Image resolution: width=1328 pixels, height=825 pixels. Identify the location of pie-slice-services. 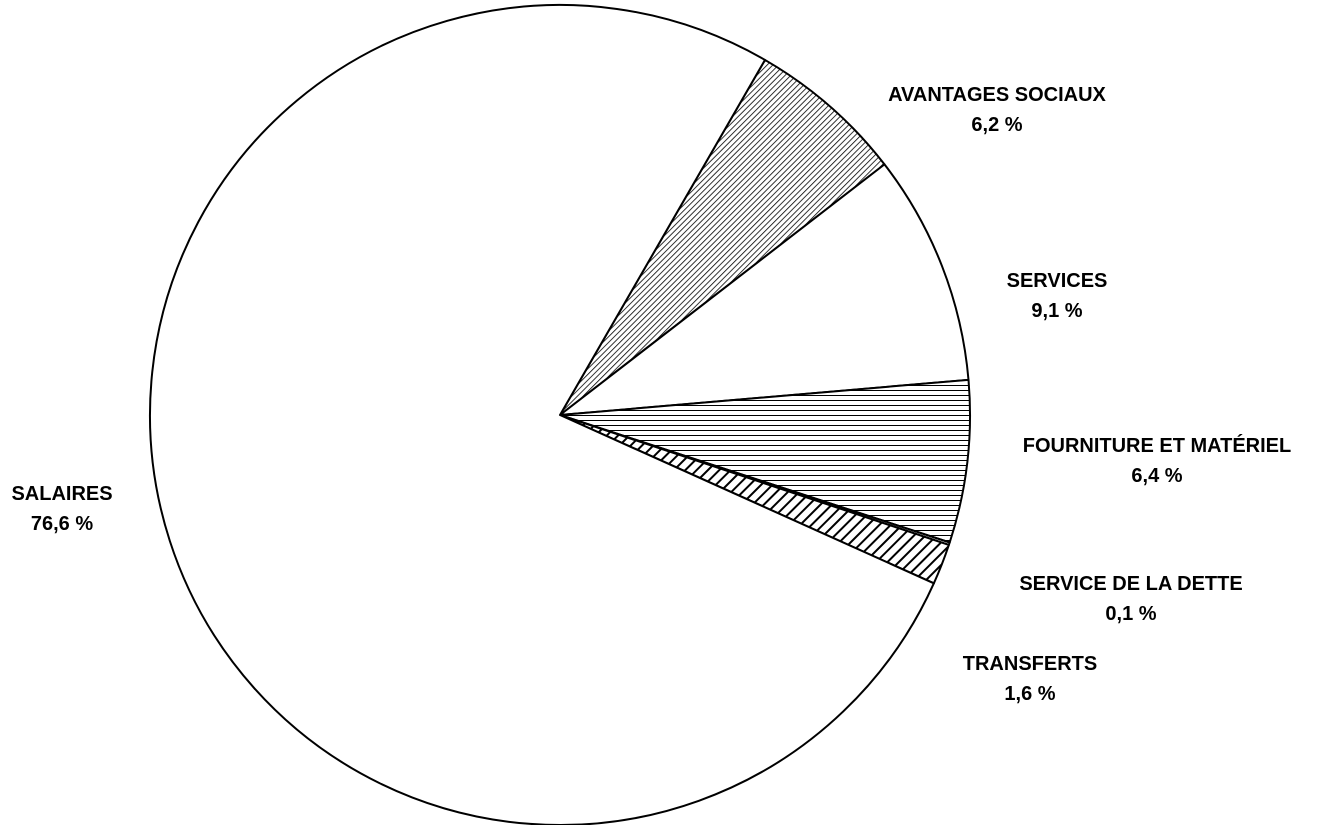
(764, 289).